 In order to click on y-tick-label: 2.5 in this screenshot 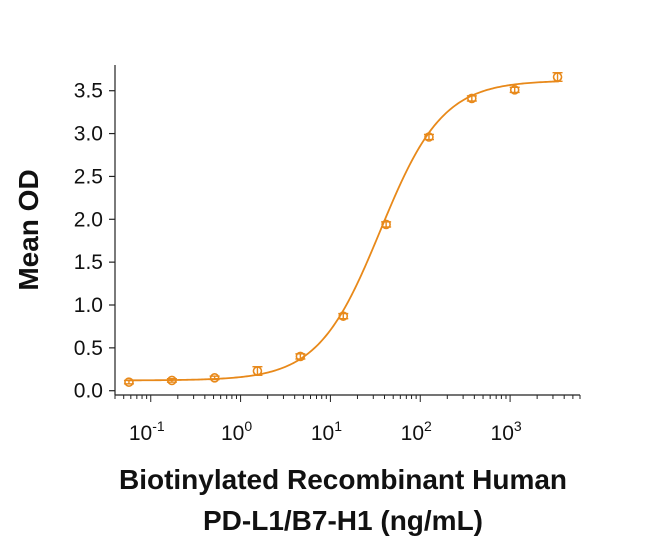, I will do `click(88, 176)`.